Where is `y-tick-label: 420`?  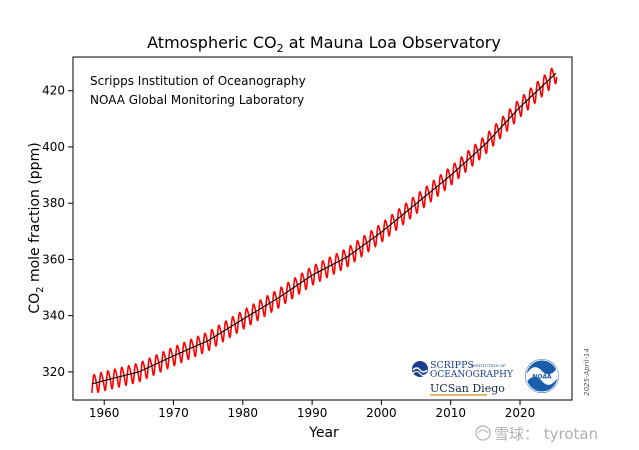
y-tick-label: 420 is located at coordinates (53, 91).